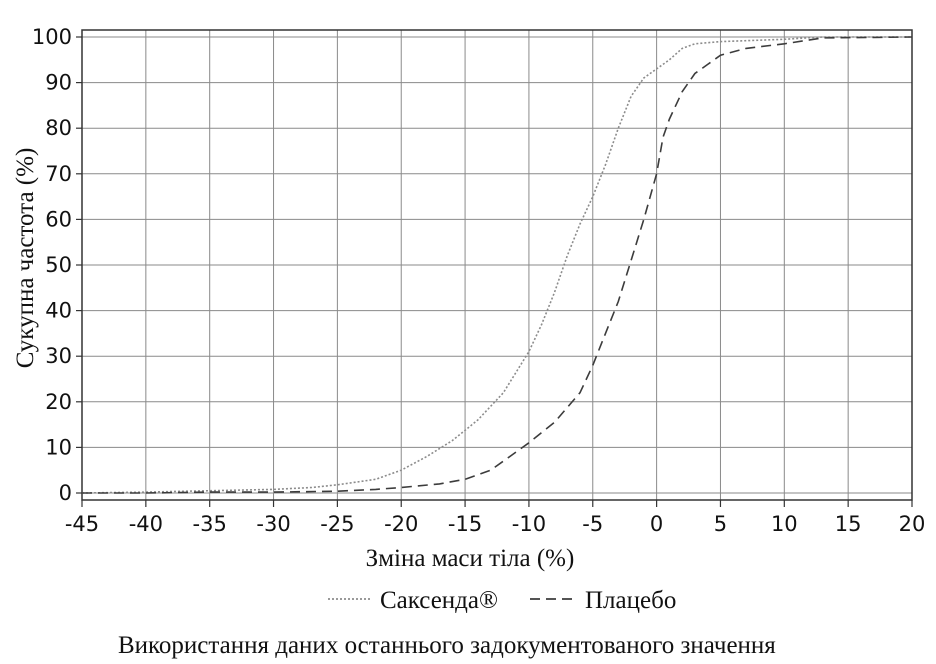 Image resolution: width=936 pixels, height=664 pixels. I want to click on x-tick-label: -5, so click(592, 524).